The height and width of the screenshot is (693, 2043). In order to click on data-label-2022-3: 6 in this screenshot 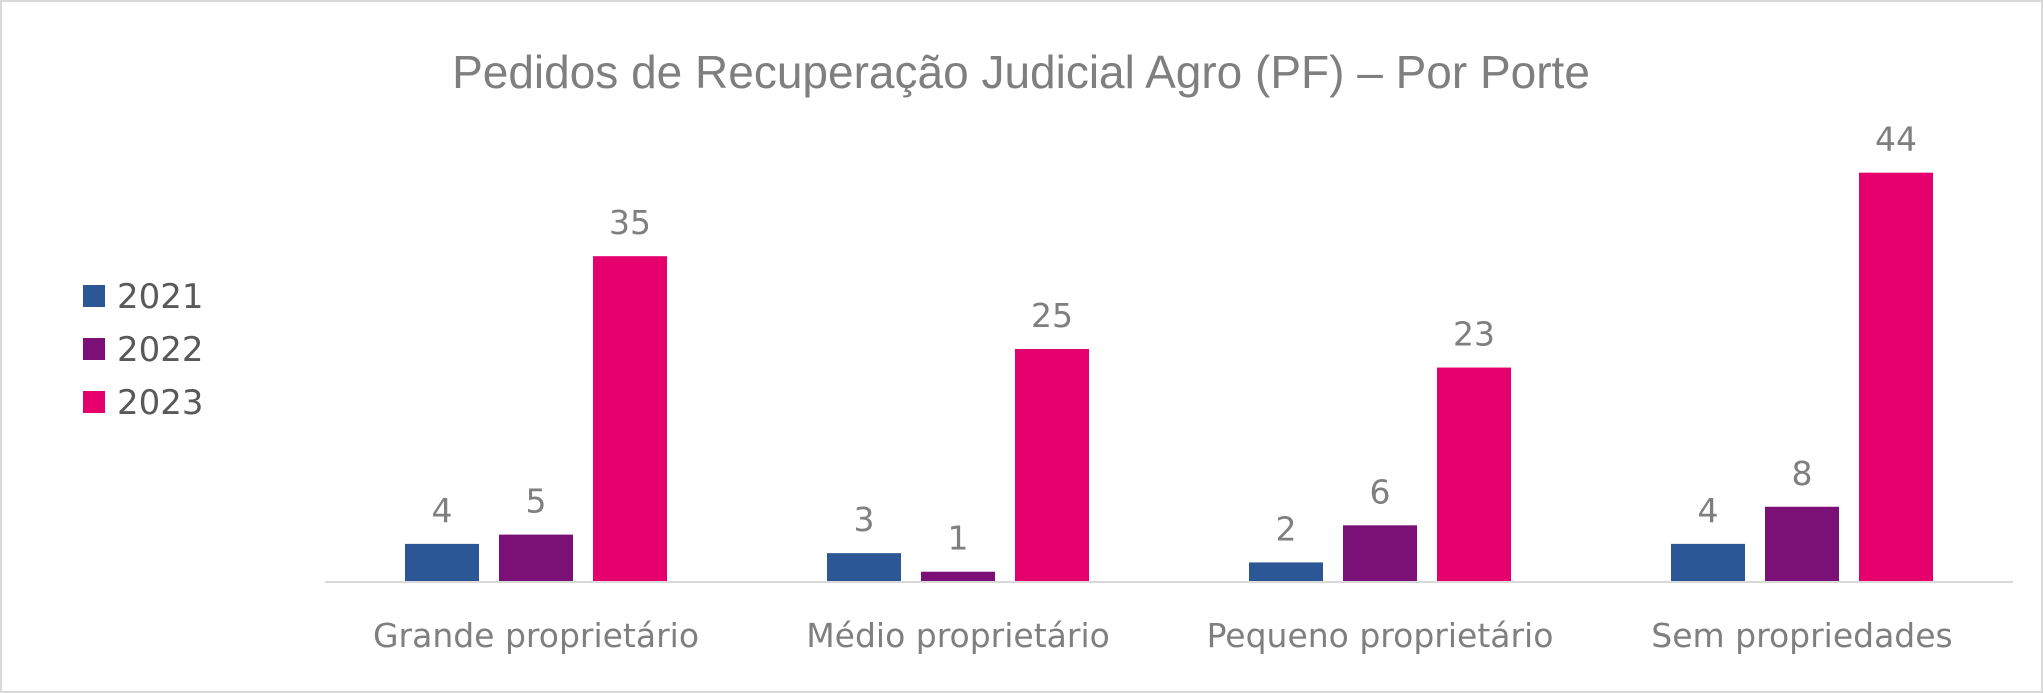, I will do `click(1380, 491)`.